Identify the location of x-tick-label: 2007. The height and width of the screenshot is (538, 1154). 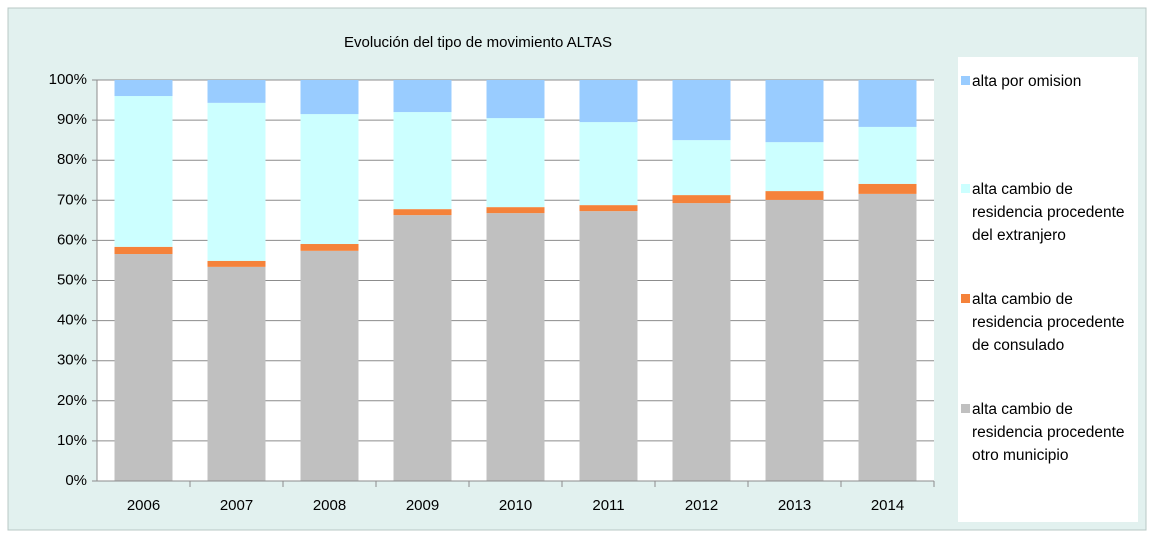
(236, 505).